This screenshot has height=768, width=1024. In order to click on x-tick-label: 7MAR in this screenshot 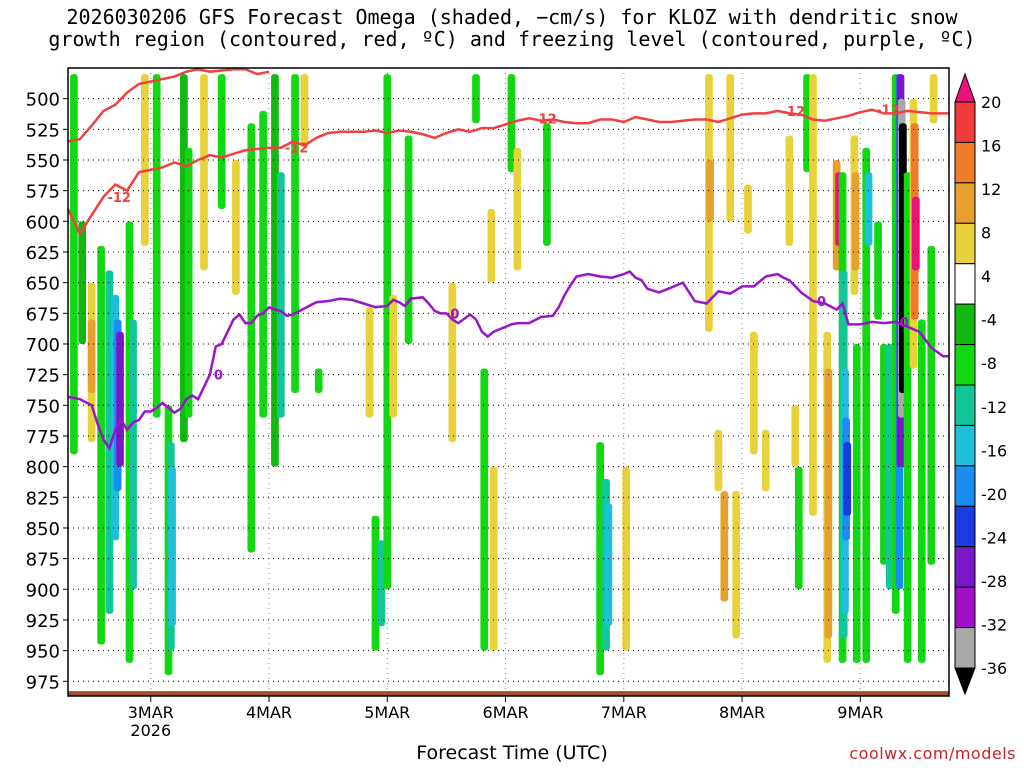, I will do `click(624, 712)`.